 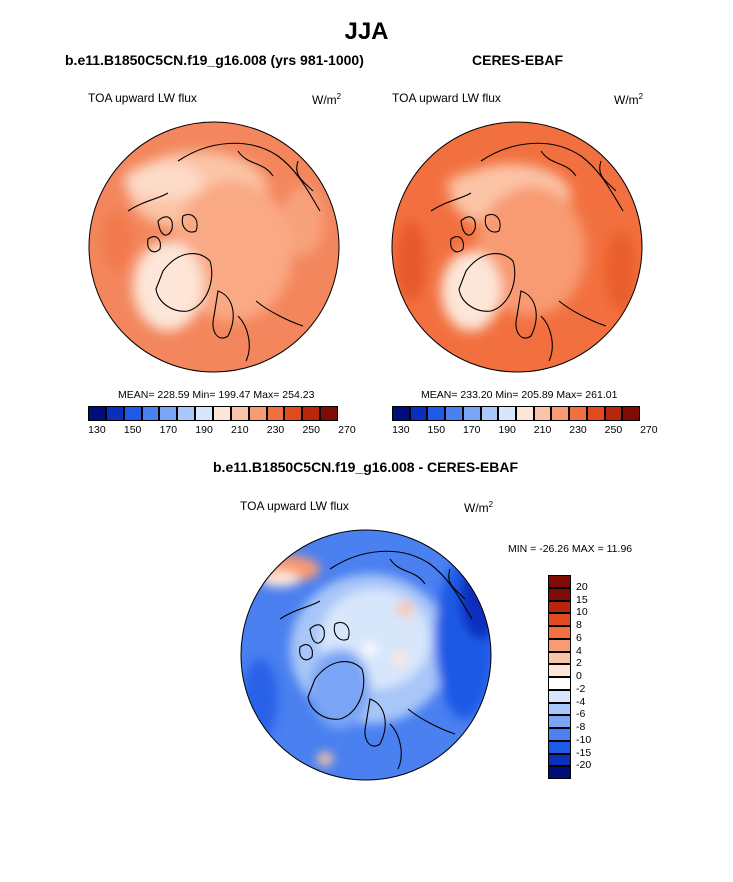 What do you see at coordinates (579, 676) in the screenshot?
I see `panel3-colorbar-tick-label: 0` at bounding box center [579, 676].